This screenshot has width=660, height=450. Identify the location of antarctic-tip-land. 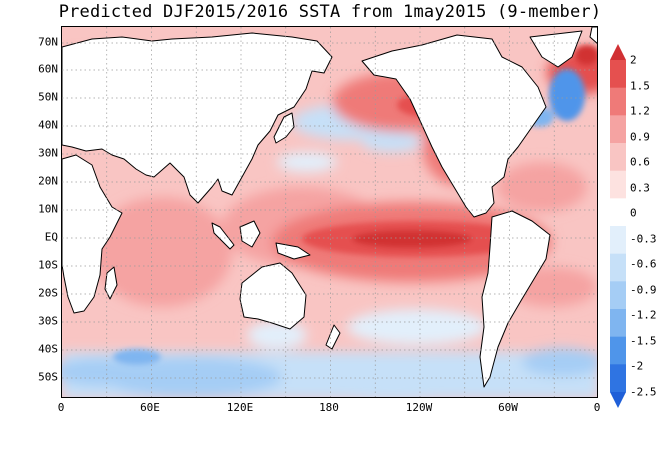
(593, 35).